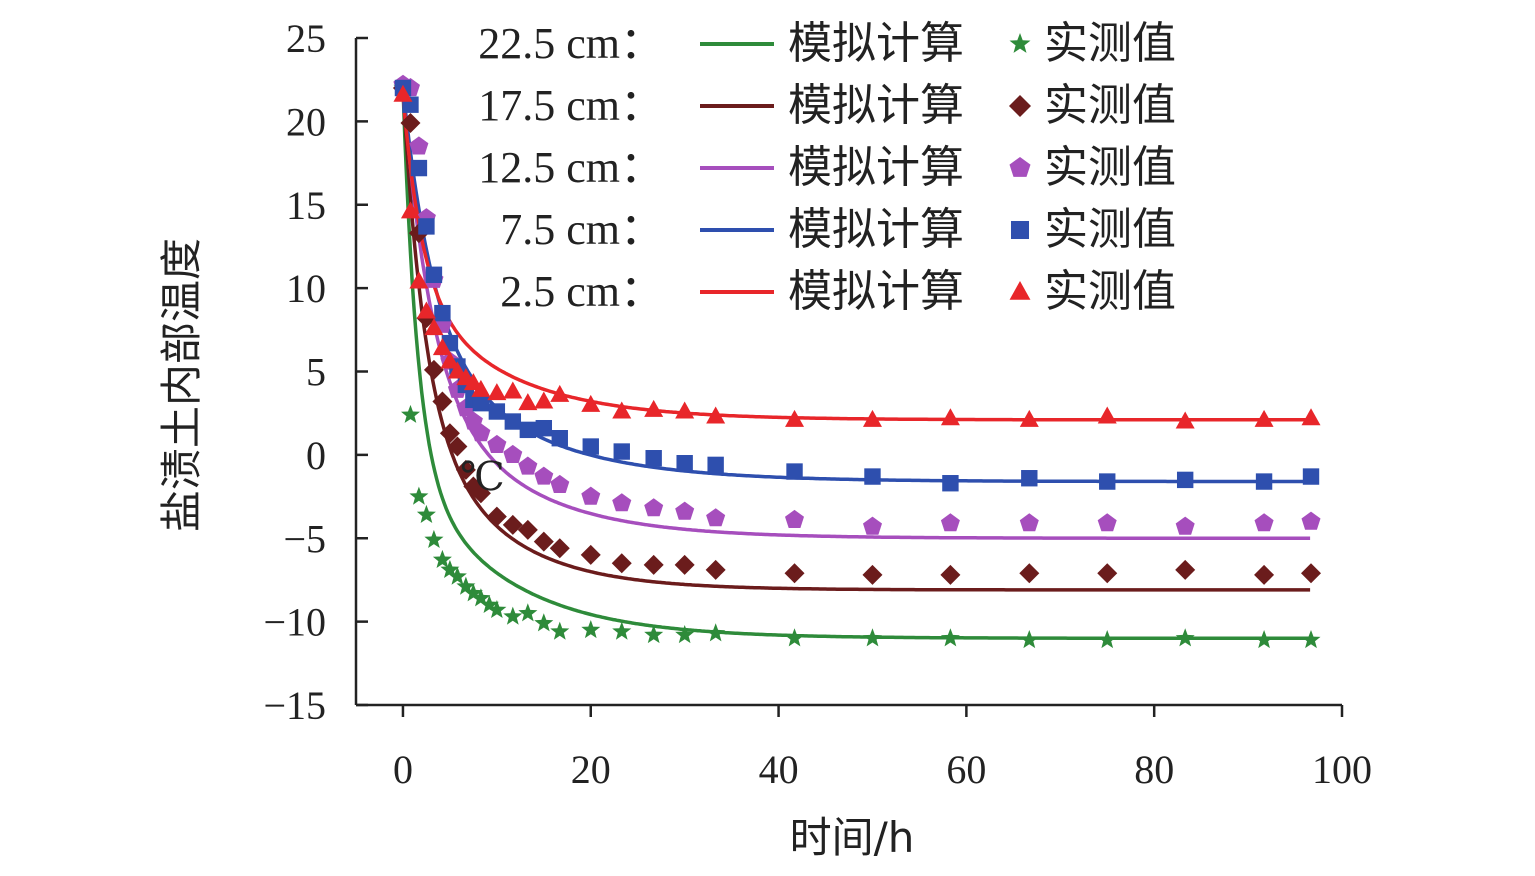 This screenshot has height=876, width=1535. What do you see at coordinates (582, 291) in the screenshot?
I see `legend-series-label: 2.5 cm：` at bounding box center [582, 291].